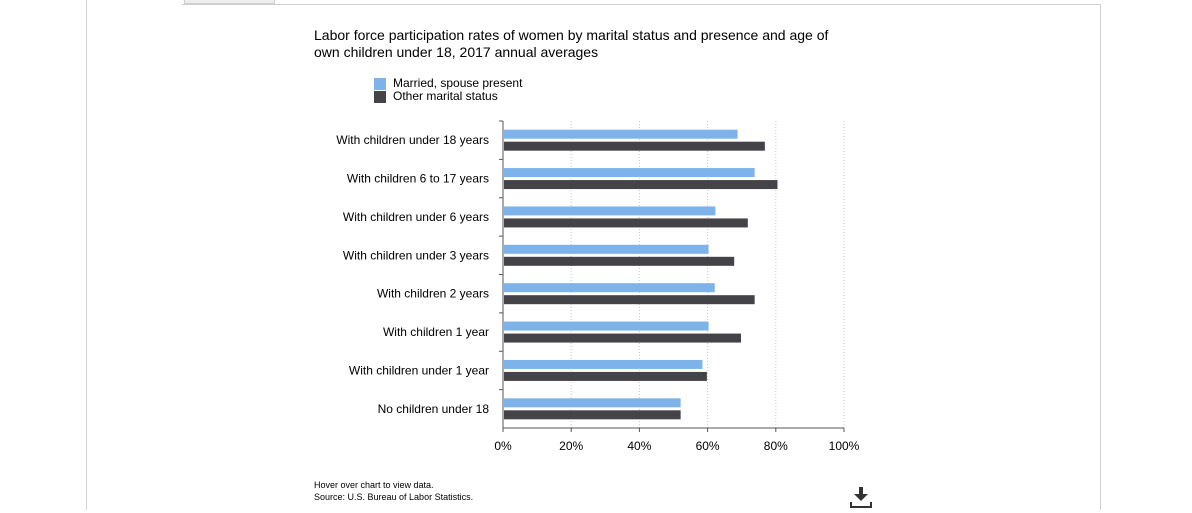  Describe the element at coordinates (380, 83) in the screenshot. I see `legend-swatch-married` at that location.